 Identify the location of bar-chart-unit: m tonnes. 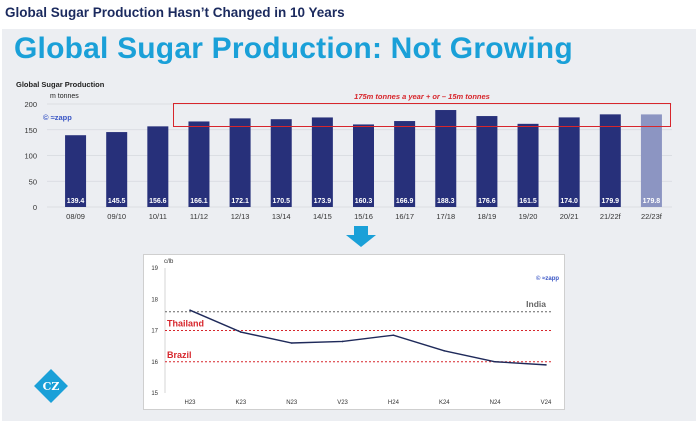
(64, 96).